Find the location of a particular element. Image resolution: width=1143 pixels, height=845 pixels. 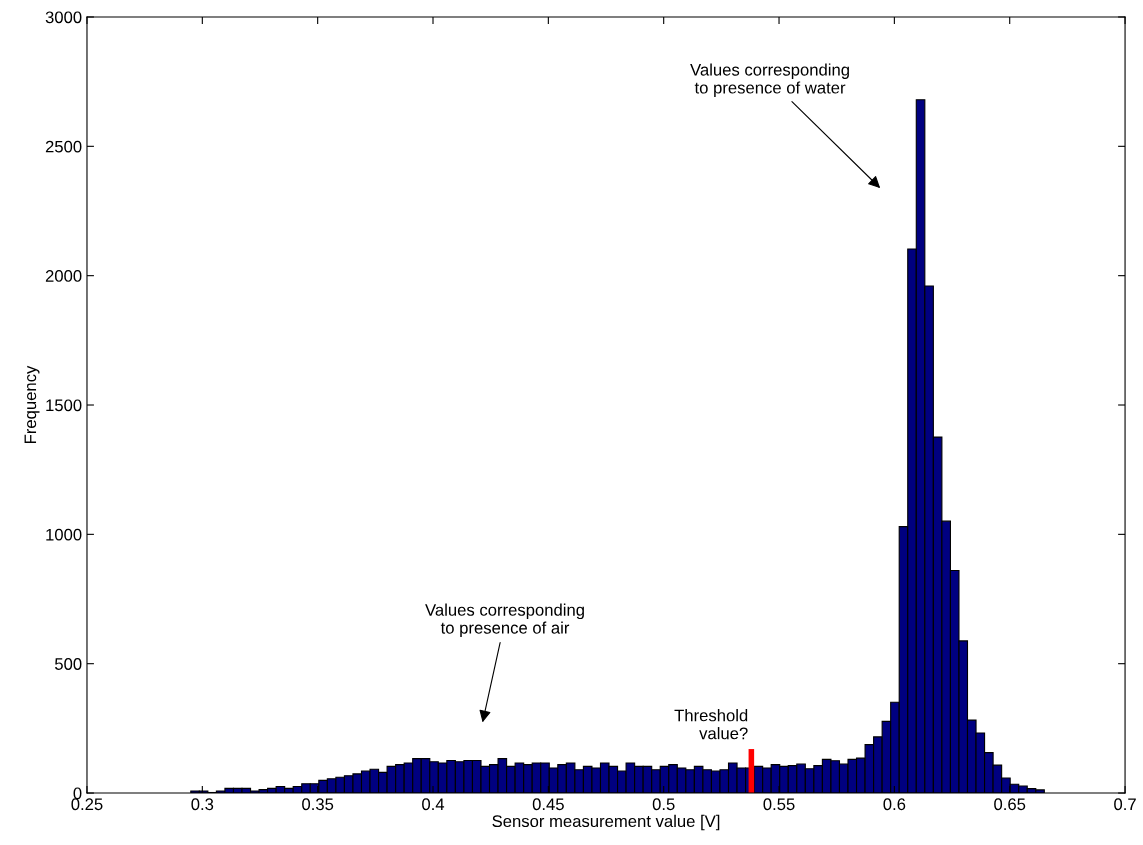

x-tick-label: 0.65 is located at coordinates (1010, 804).